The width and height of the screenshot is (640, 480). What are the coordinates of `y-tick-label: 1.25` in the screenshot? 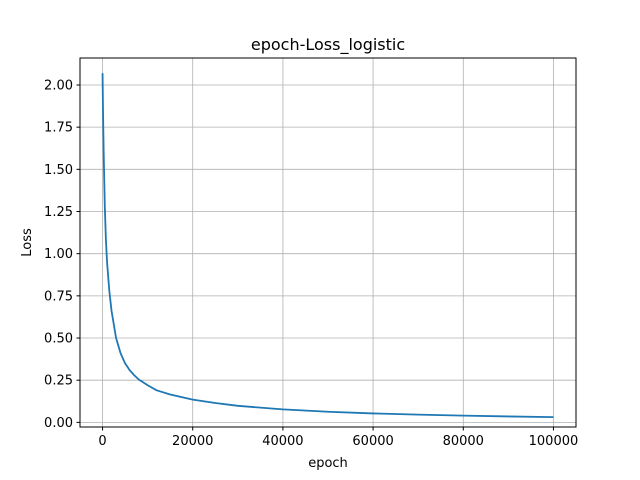 It's located at (58, 212).